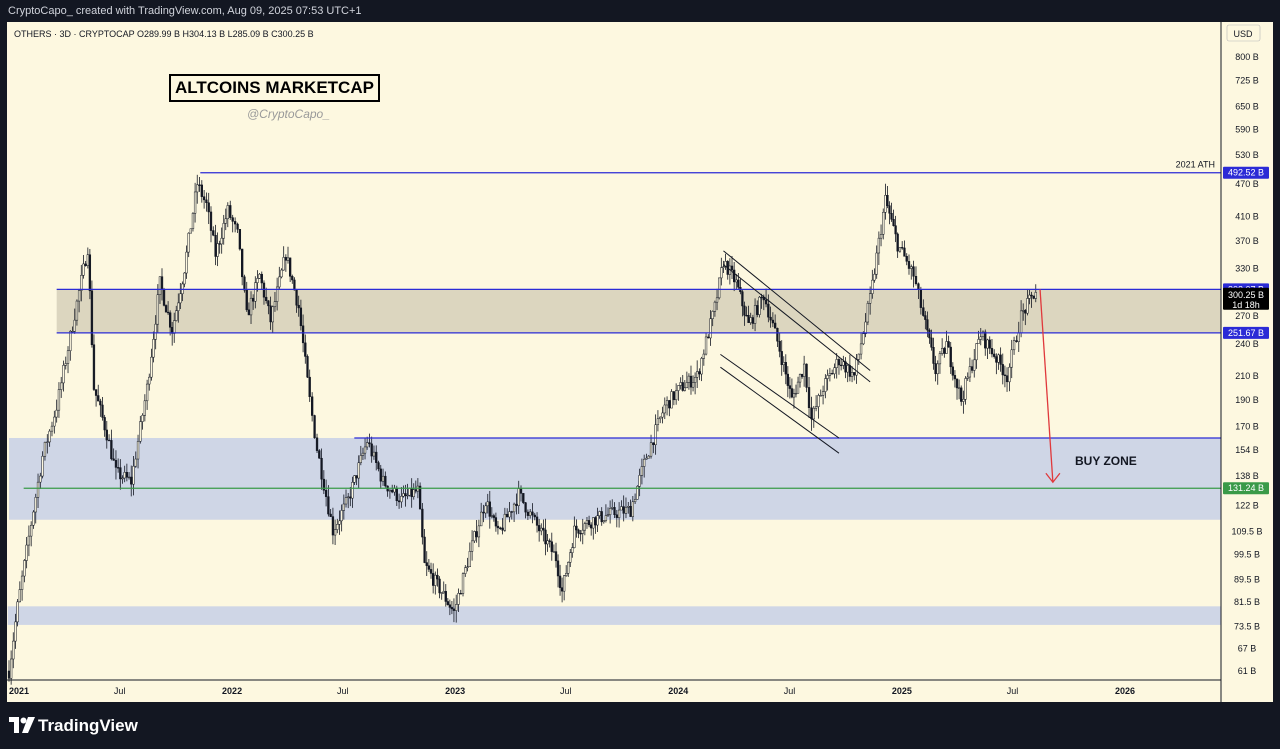 The image size is (1280, 749). What do you see at coordinates (1247, 400) in the screenshot?
I see `y-tick-label: 190 B` at bounding box center [1247, 400].